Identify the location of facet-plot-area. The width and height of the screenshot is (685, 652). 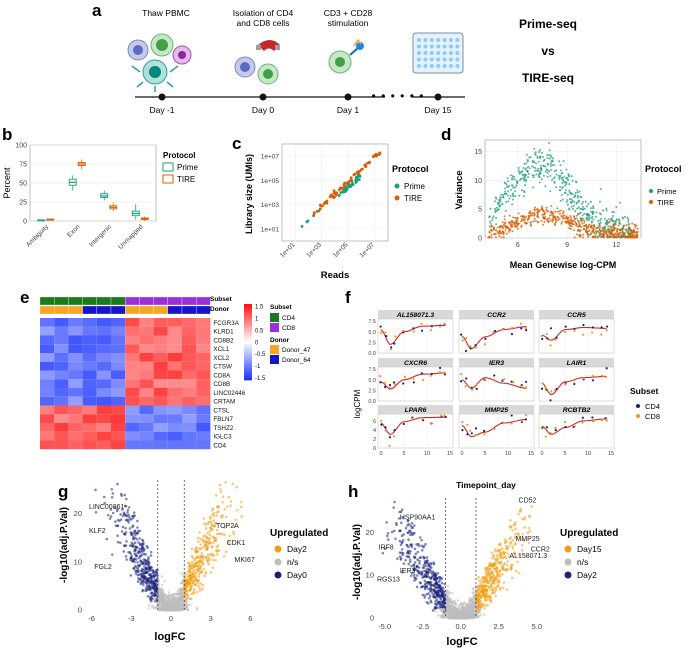
(496, 384).